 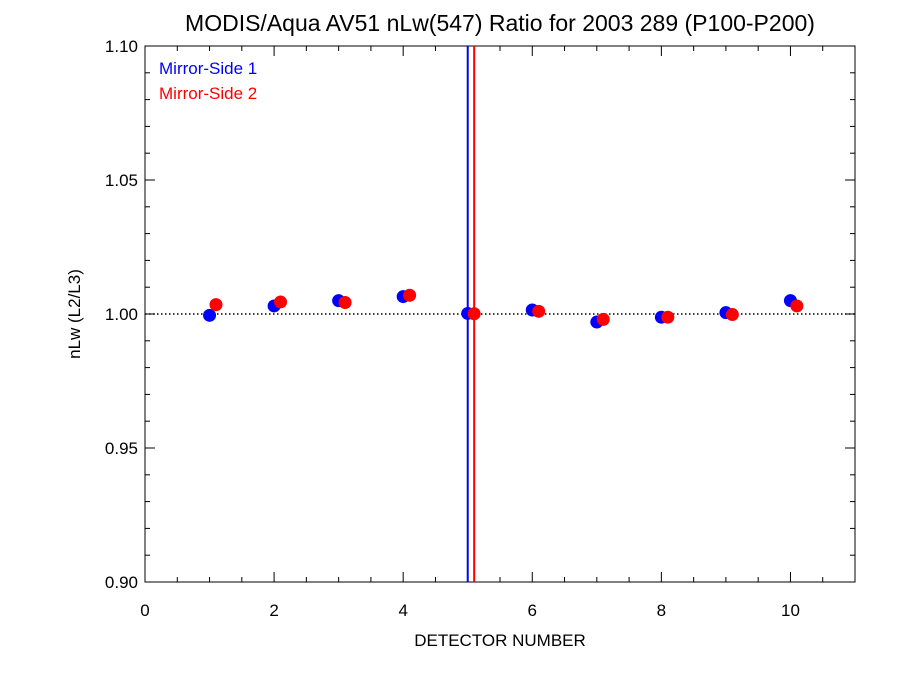 What do you see at coordinates (532, 610) in the screenshot?
I see `x-tick-label: 6` at bounding box center [532, 610].